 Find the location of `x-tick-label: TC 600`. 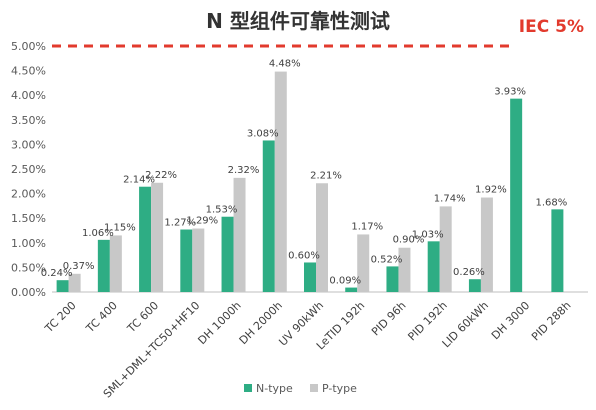

x-tick-label: TC 600 is located at coordinates (142, 317).